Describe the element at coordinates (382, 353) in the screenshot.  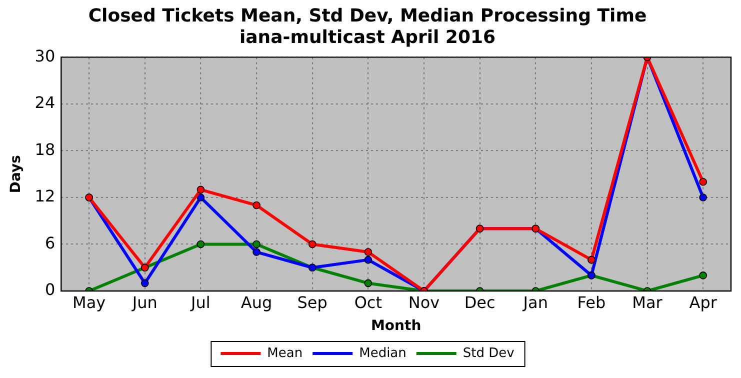
I see `legend-label: Median` at that location.